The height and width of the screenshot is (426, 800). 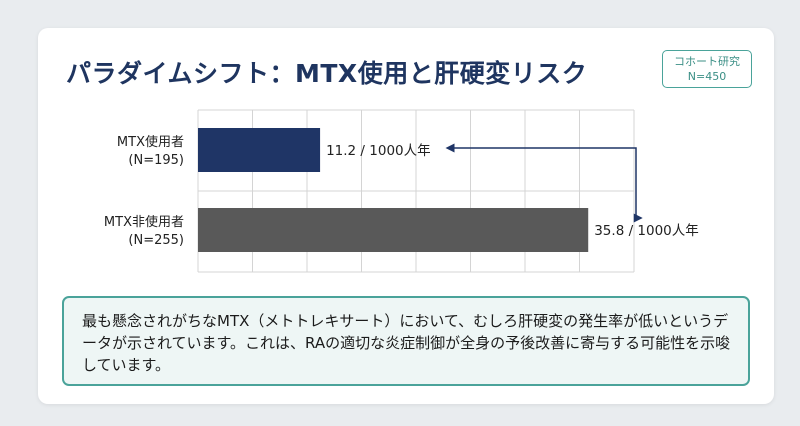 What do you see at coordinates (646, 231) in the screenshot?
I see `data-label: 35.8 / 1000人年` at bounding box center [646, 231].